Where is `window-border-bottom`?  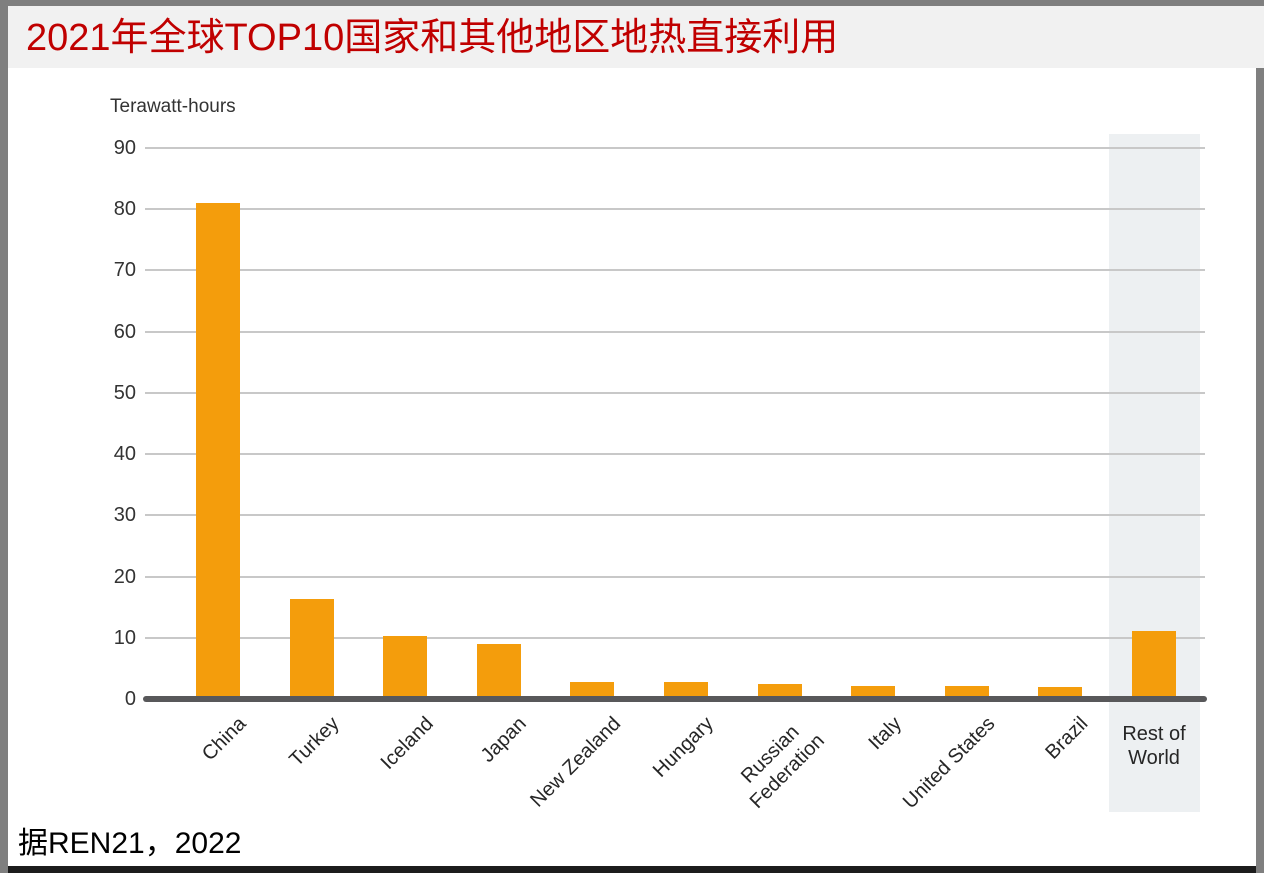
window-border-bottom is located at coordinates (632, 869).